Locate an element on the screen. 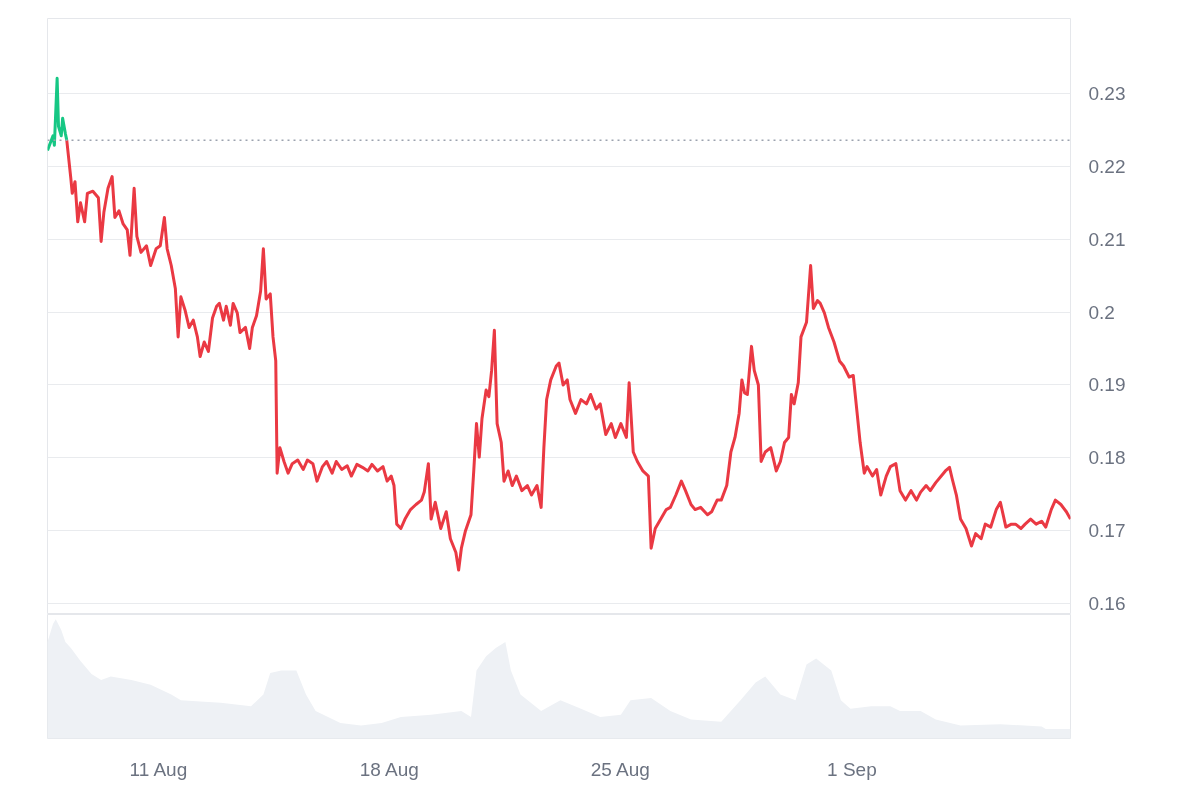 Image resolution: width=1200 pixels, height=800 pixels. x-tick-label: 11 Aug is located at coordinates (158, 769).